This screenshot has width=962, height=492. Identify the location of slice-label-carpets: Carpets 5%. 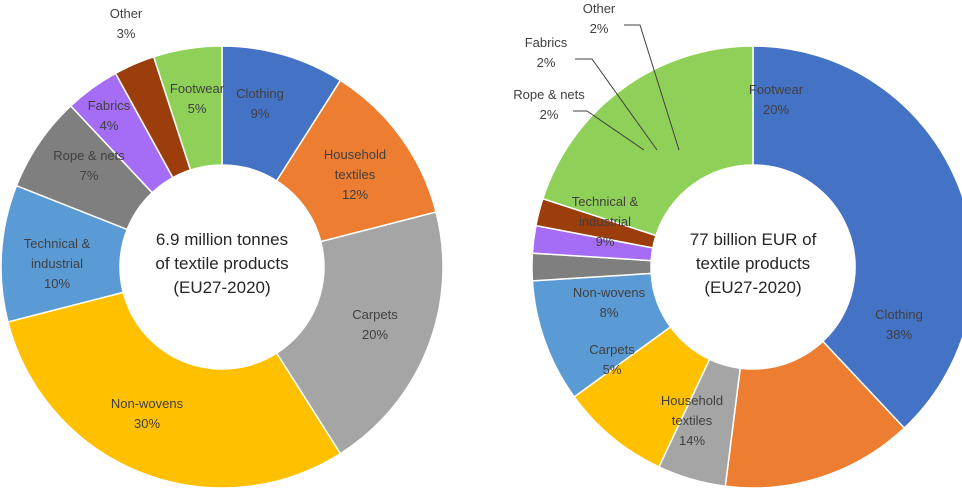
(612, 359).